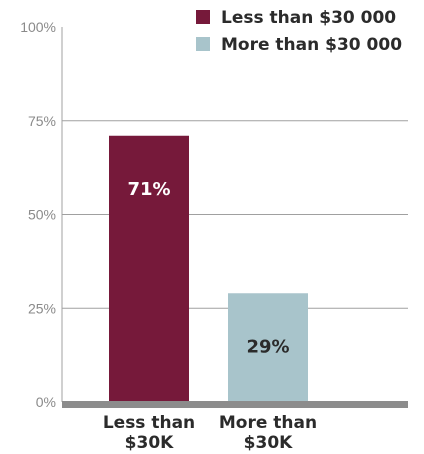 This screenshot has height=454, width=424. What do you see at coordinates (42, 121) in the screenshot?
I see `y-tick-label: 75%` at bounding box center [42, 121].